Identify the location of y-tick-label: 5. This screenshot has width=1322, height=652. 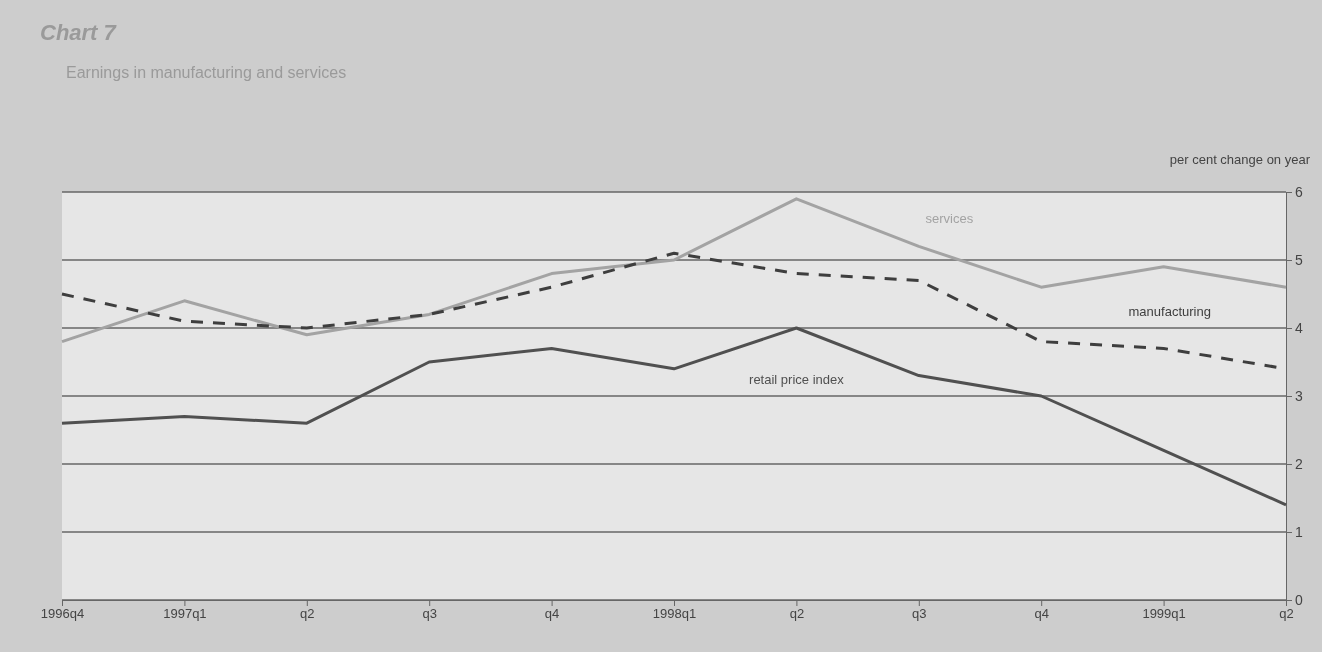
(1299, 259).